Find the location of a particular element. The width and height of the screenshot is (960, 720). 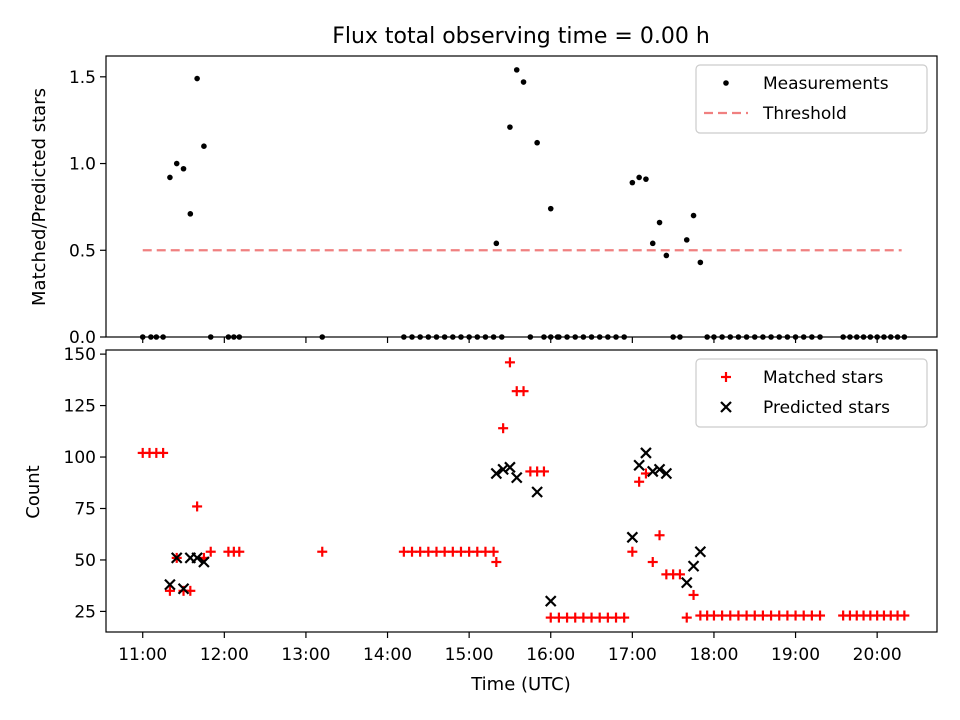

legend-label: Threshold is located at coordinates (804, 114).